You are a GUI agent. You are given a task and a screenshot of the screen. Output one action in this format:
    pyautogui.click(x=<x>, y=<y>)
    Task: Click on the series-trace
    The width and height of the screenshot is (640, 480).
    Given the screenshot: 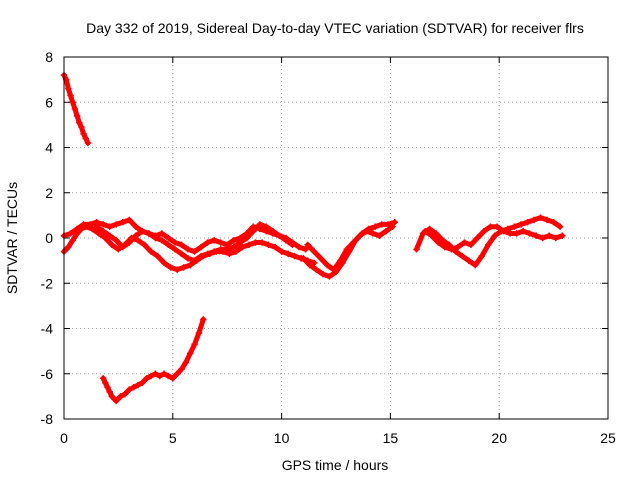 What is the action you would take?
    pyautogui.click(x=493, y=238)
    